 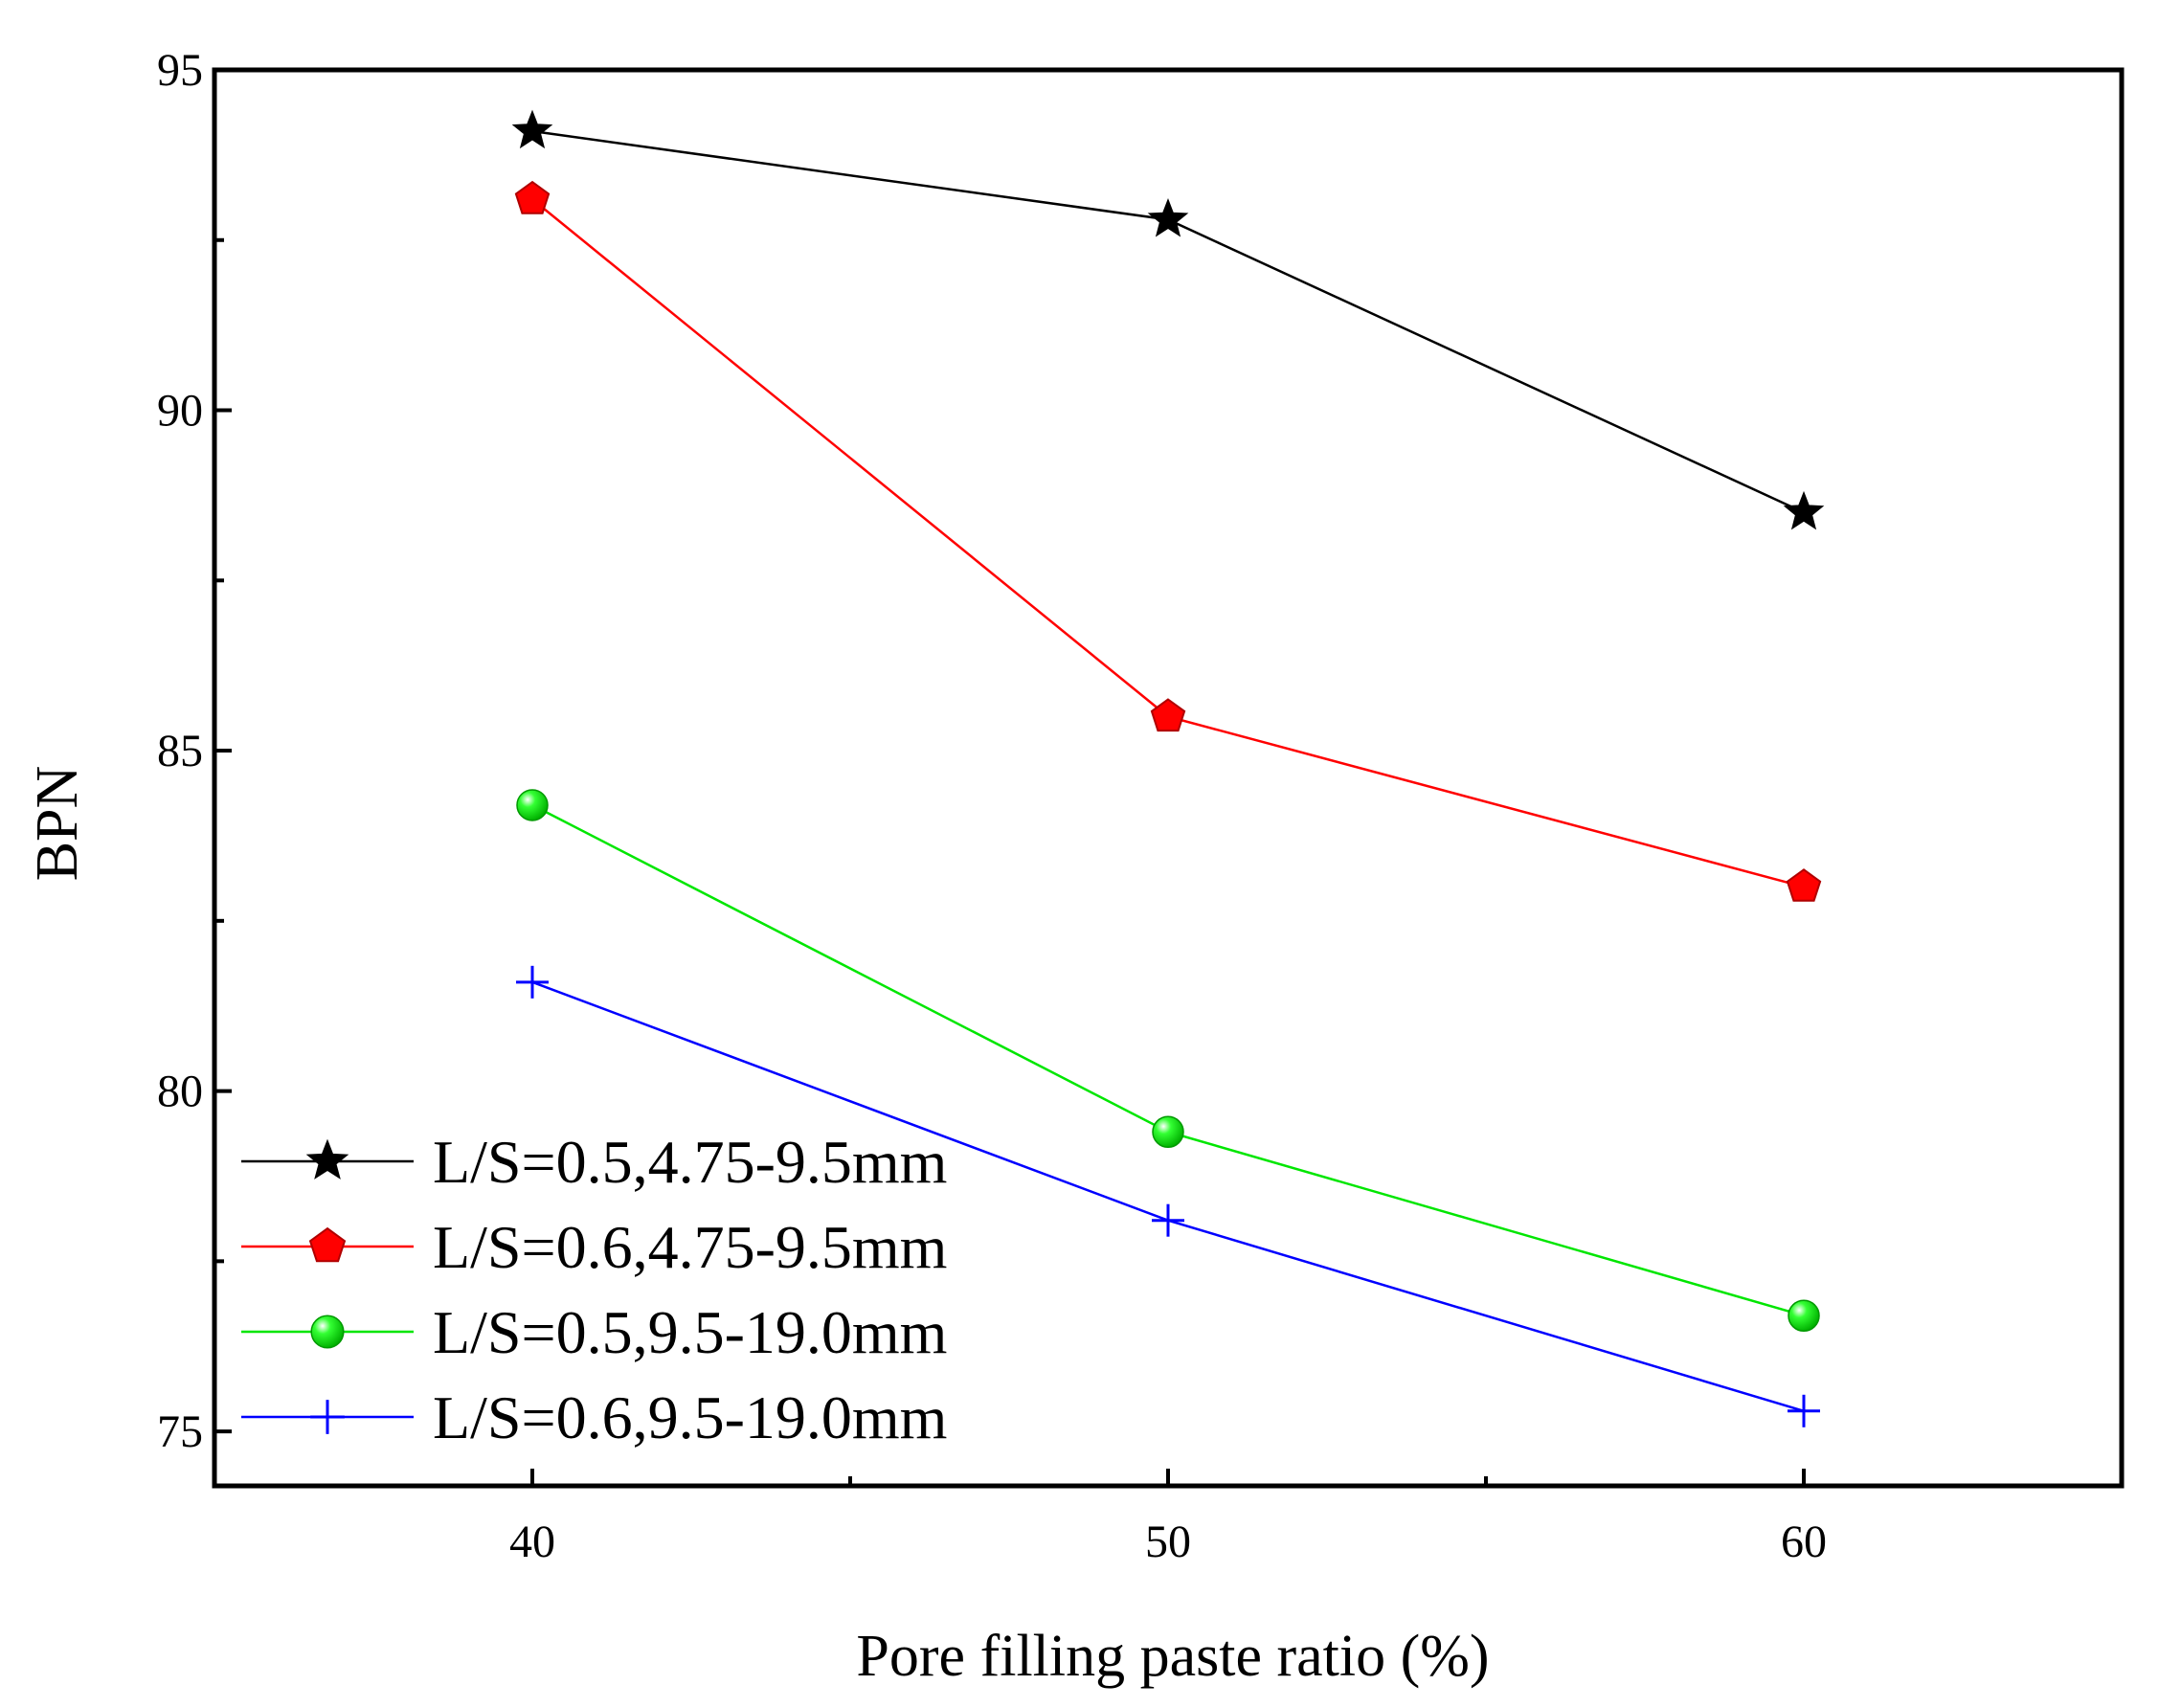 What do you see at coordinates (180, 70) in the screenshot?
I see `y-tick-label: 95` at bounding box center [180, 70].